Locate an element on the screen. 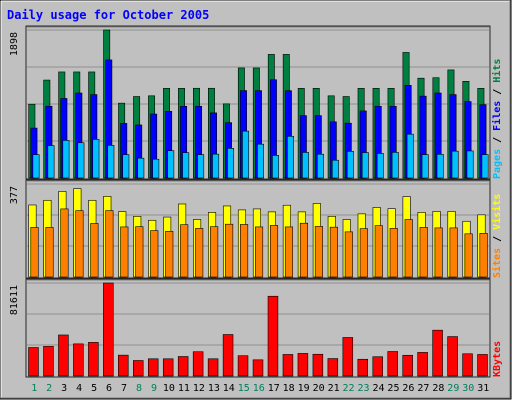  day-label-17: 17 is located at coordinates (274, 388).